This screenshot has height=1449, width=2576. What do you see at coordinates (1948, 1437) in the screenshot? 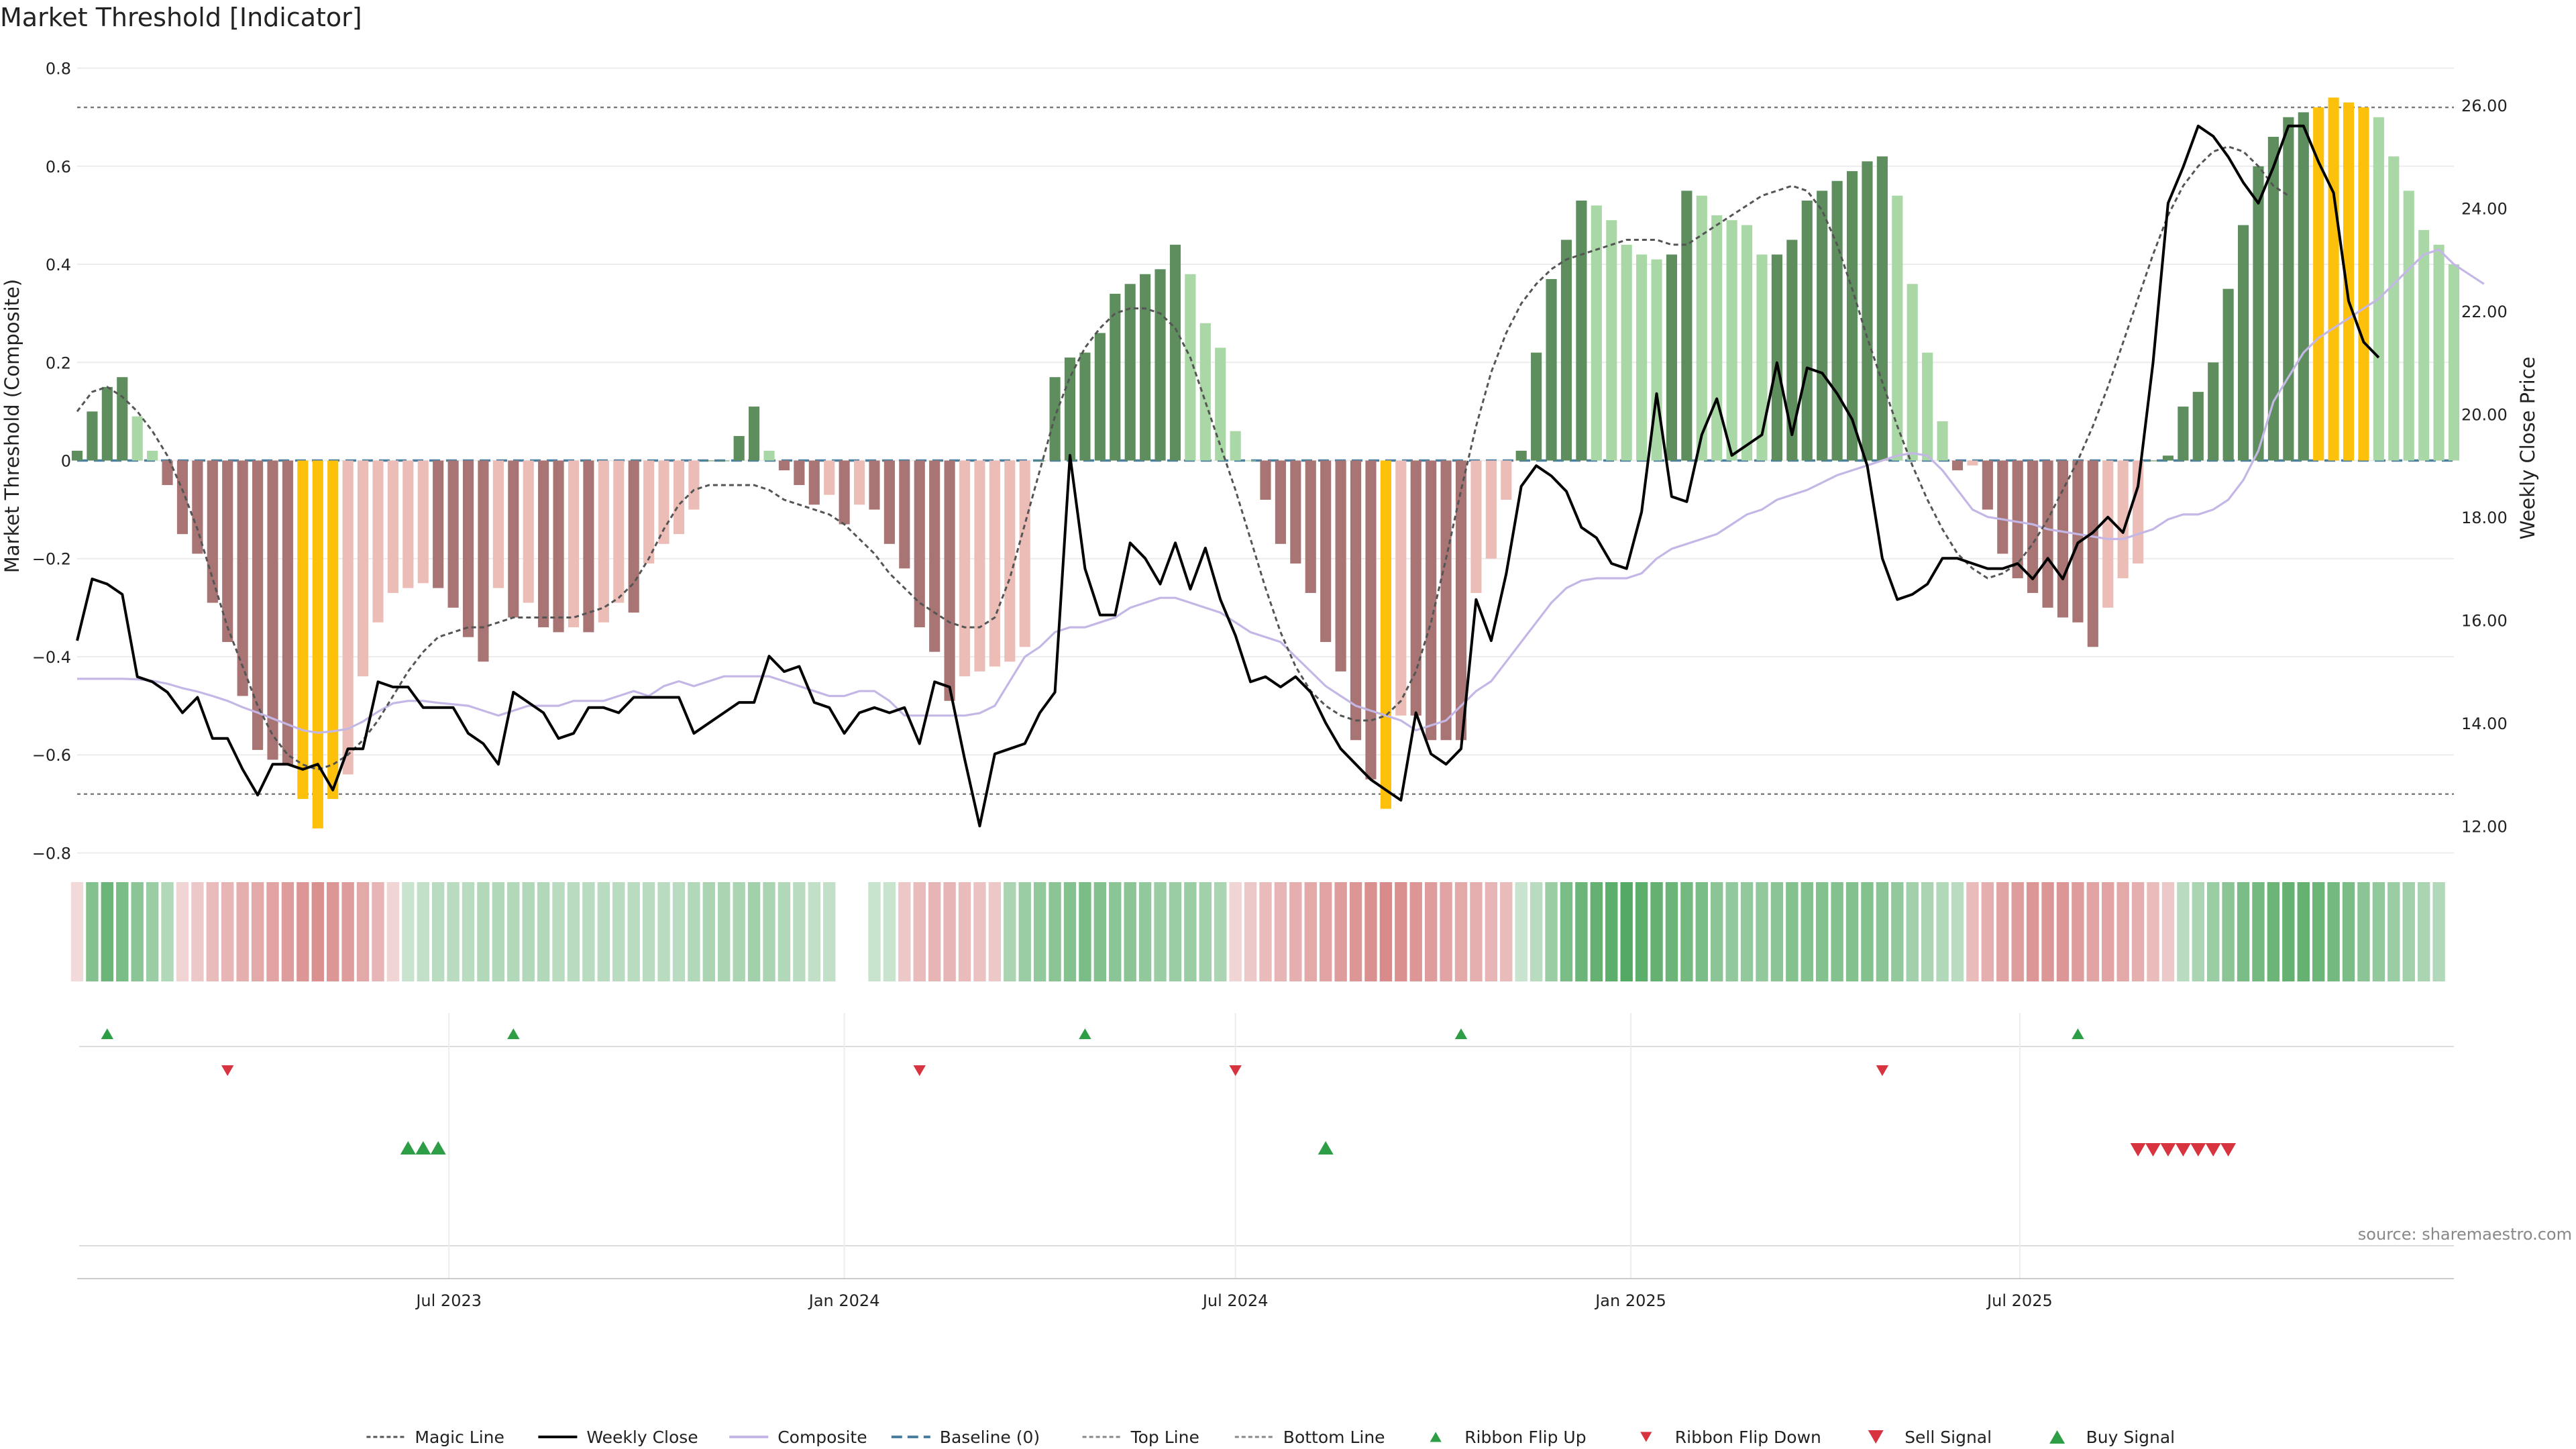
I see `legend-label: Sell Signal` at bounding box center [1948, 1437].